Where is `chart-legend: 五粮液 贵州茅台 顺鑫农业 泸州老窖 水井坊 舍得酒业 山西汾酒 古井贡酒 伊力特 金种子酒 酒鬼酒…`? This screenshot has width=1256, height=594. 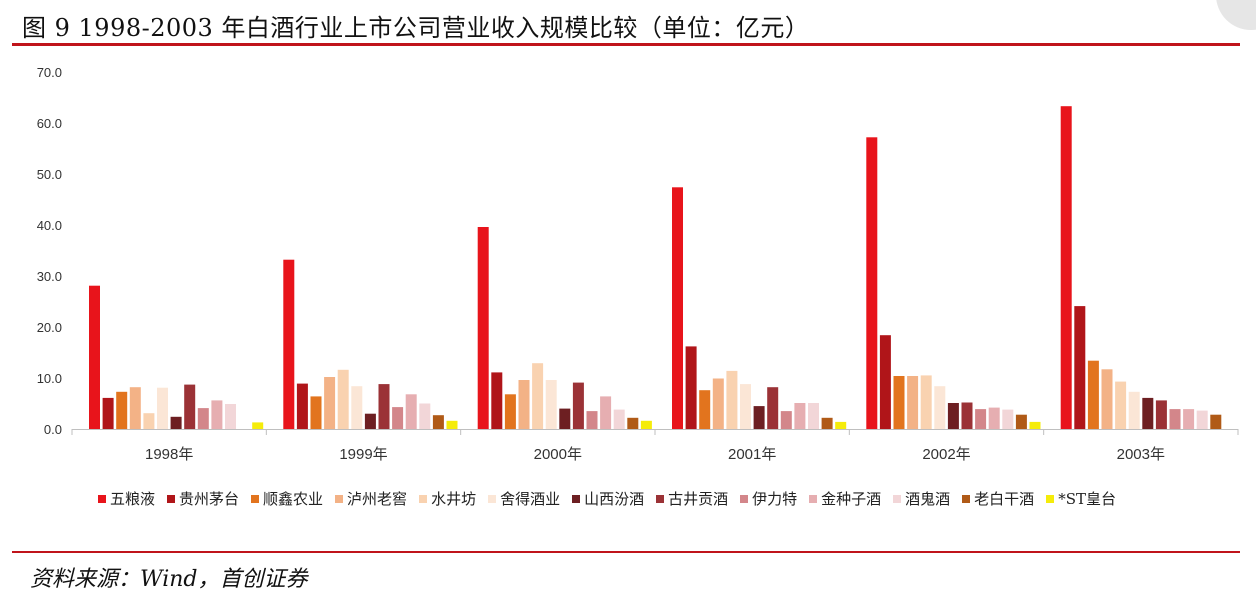 chart-legend: 五粮液 贵州茅台 顺鑫农业 泸州老窖 水井坊 舍得酒业 山西汾酒 古井贡酒 伊力特 金种子酒 酒鬼酒… is located at coordinates (607, 498).